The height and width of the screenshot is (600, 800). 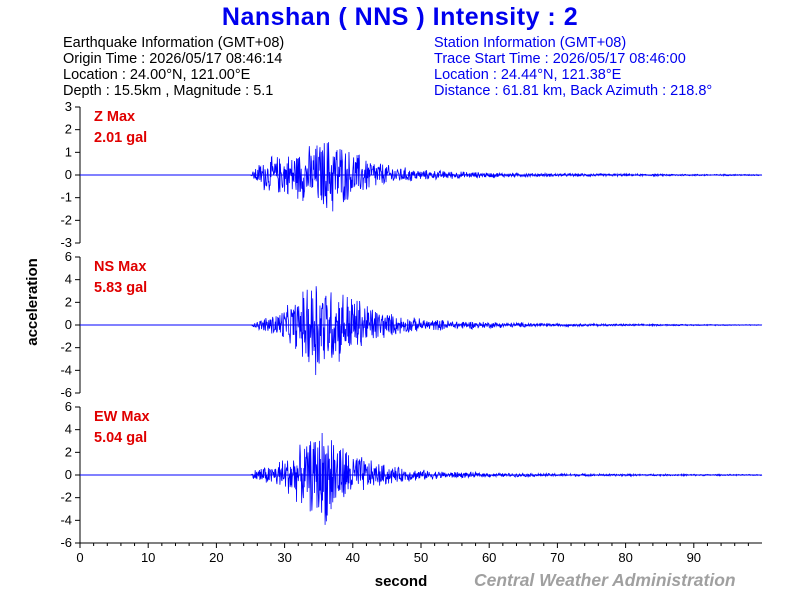 I want to click on origin-time: Origin Time : 2026/05/17 08:46:14, so click(x=173, y=59).